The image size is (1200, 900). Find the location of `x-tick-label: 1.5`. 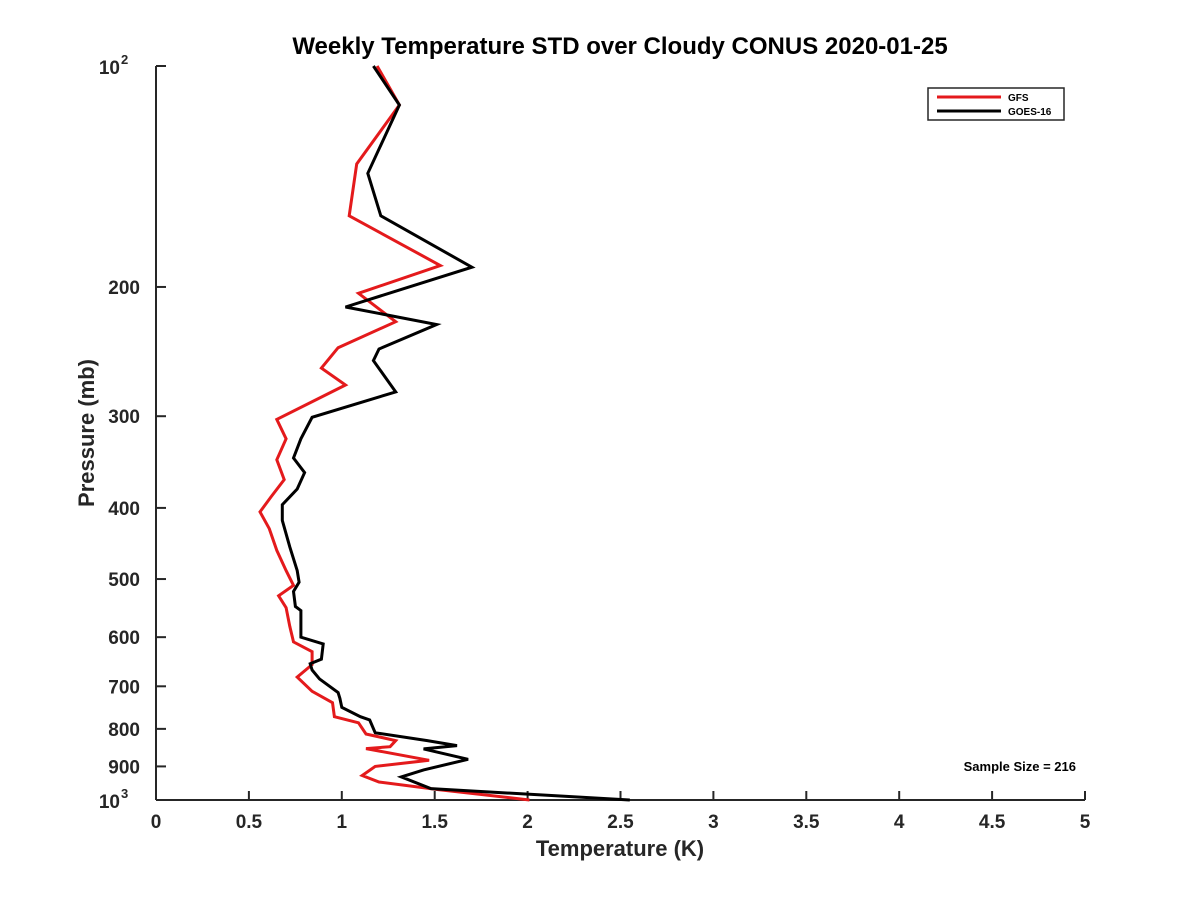

x-tick-label: 1.5 is located at coordinates (434, 822).